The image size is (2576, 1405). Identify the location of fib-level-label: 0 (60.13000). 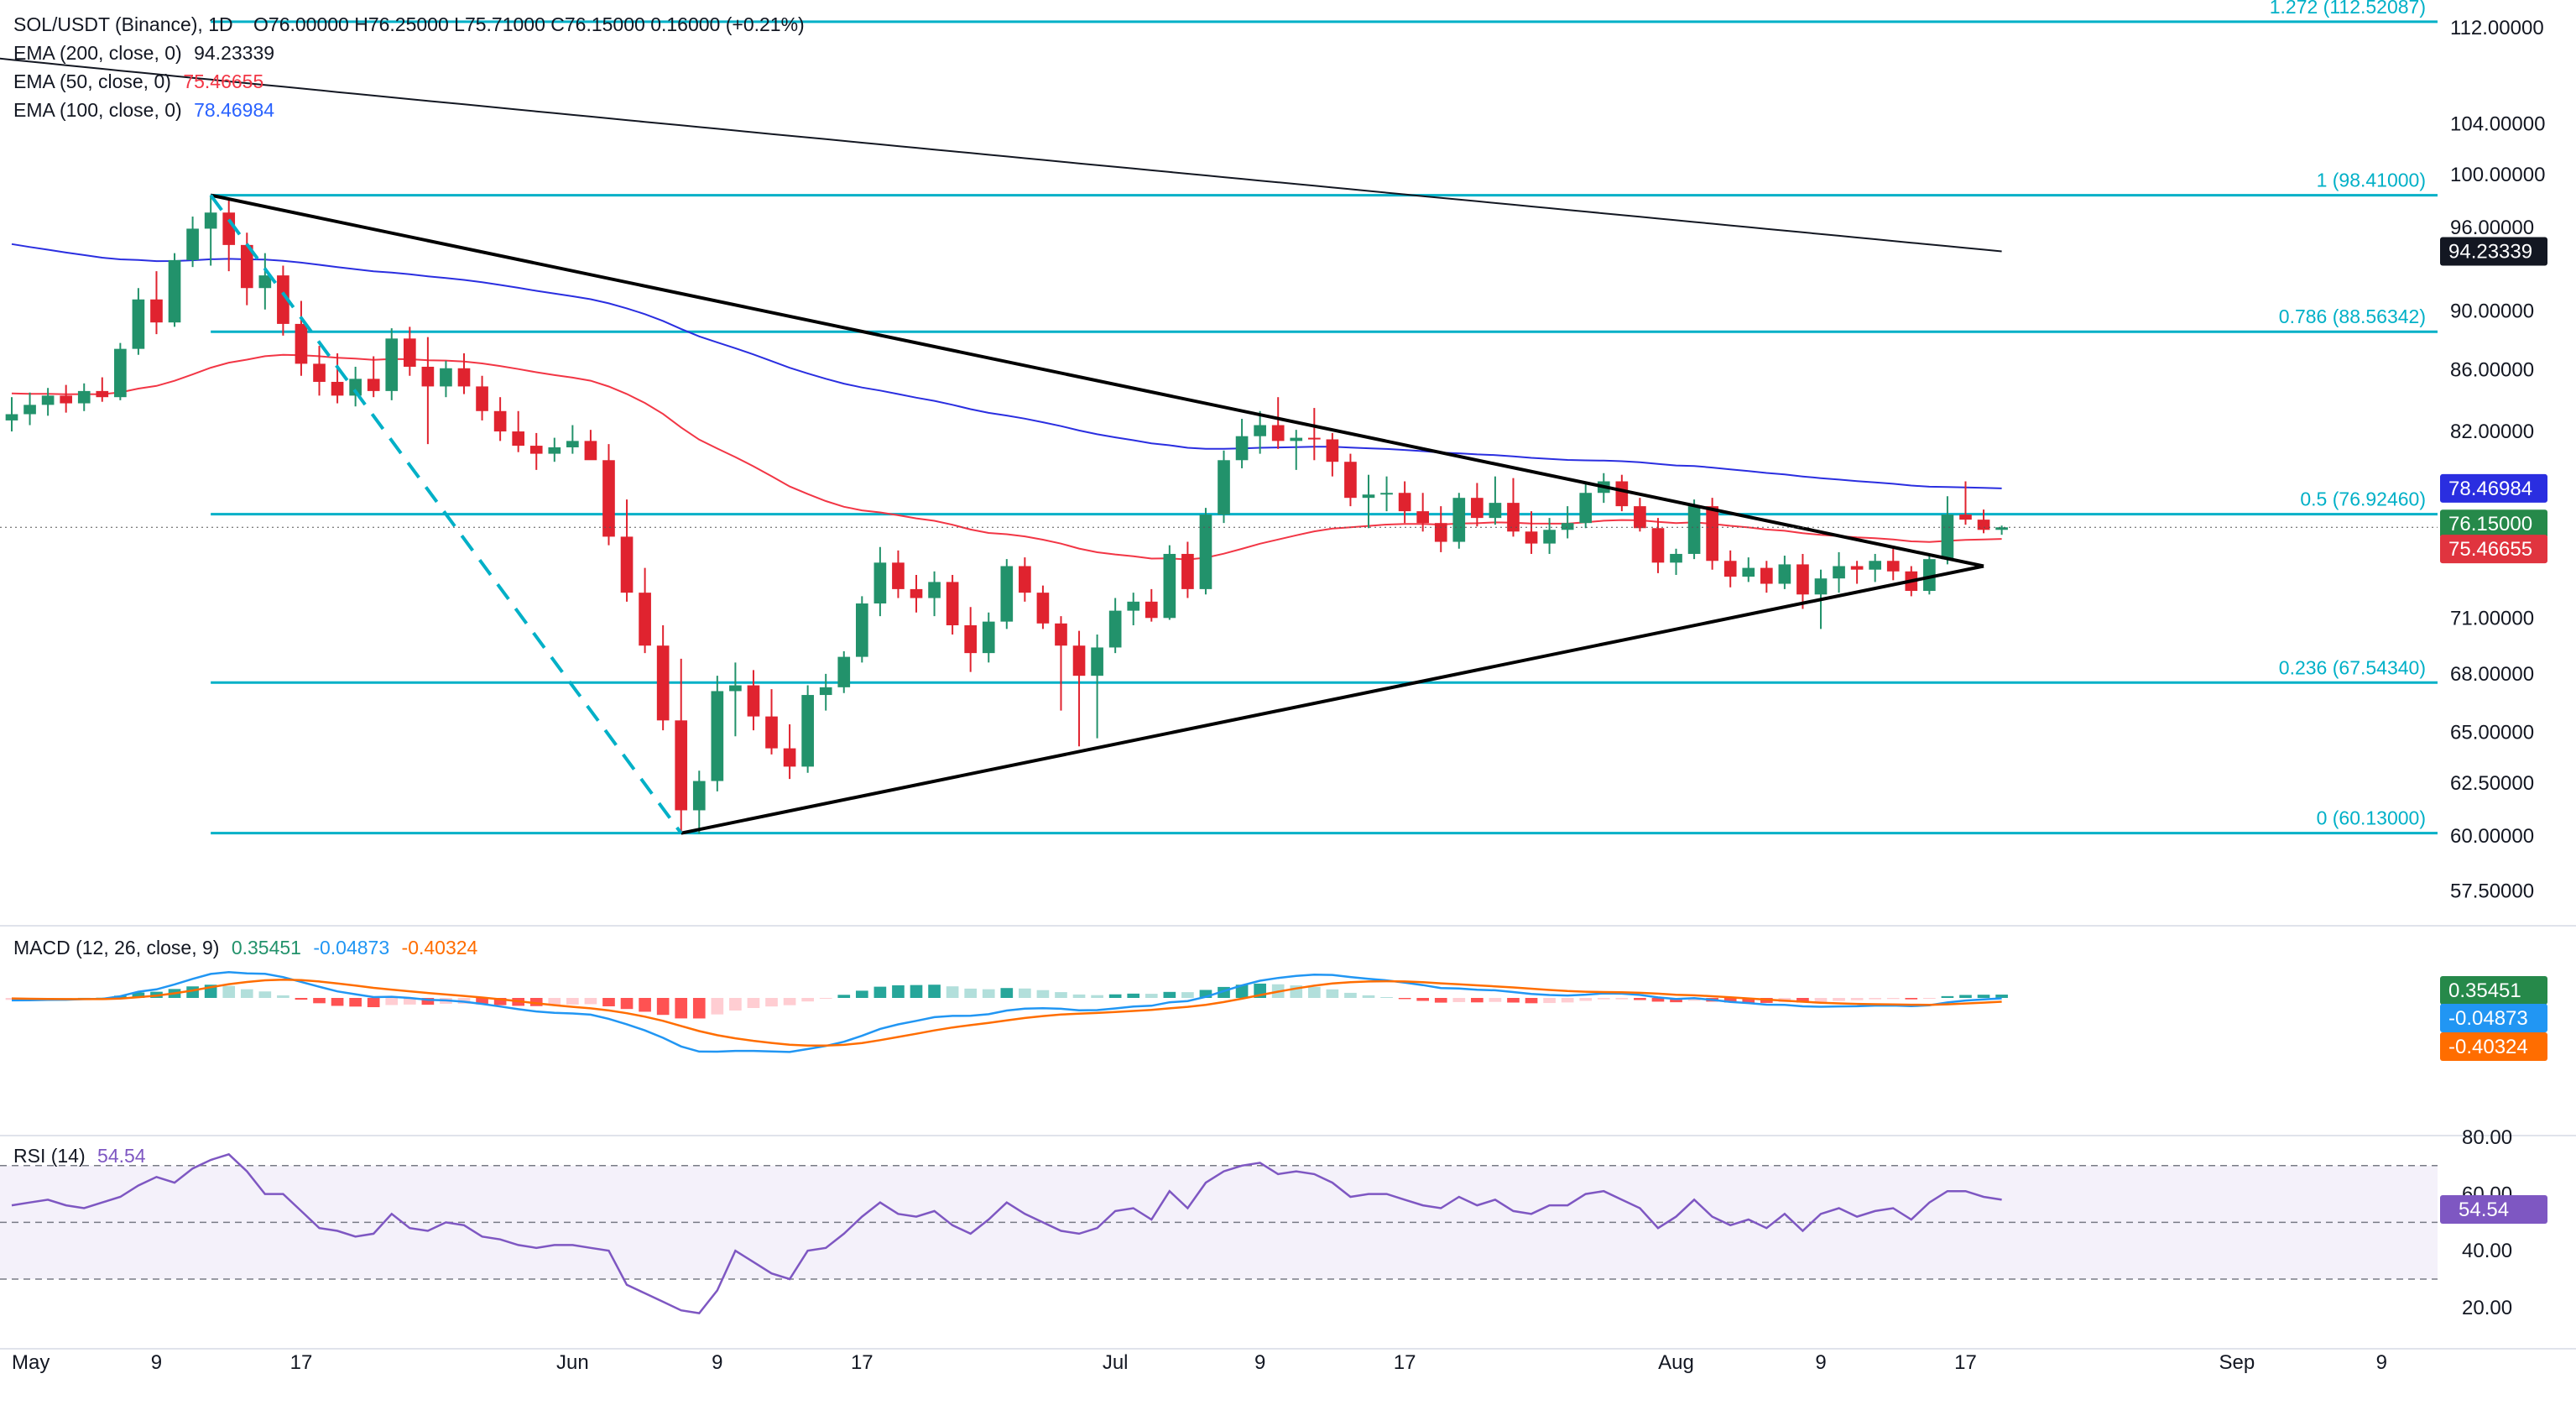
(2371, 818).